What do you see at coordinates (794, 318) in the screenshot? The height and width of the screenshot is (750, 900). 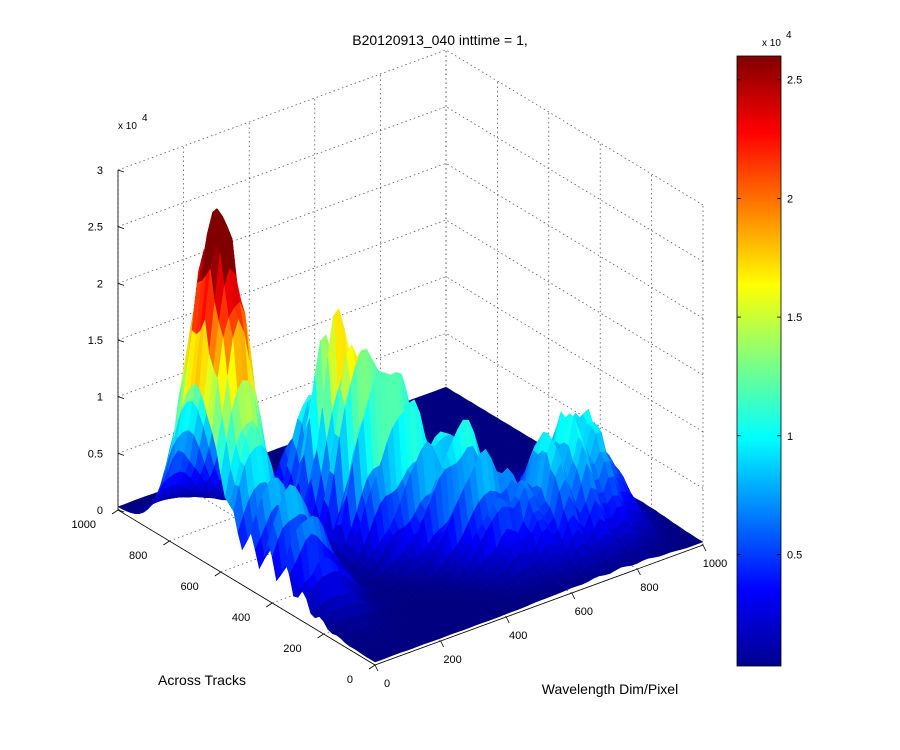 I see `colorbar-tick-label: 1.5` at bounding box center [794, 318].